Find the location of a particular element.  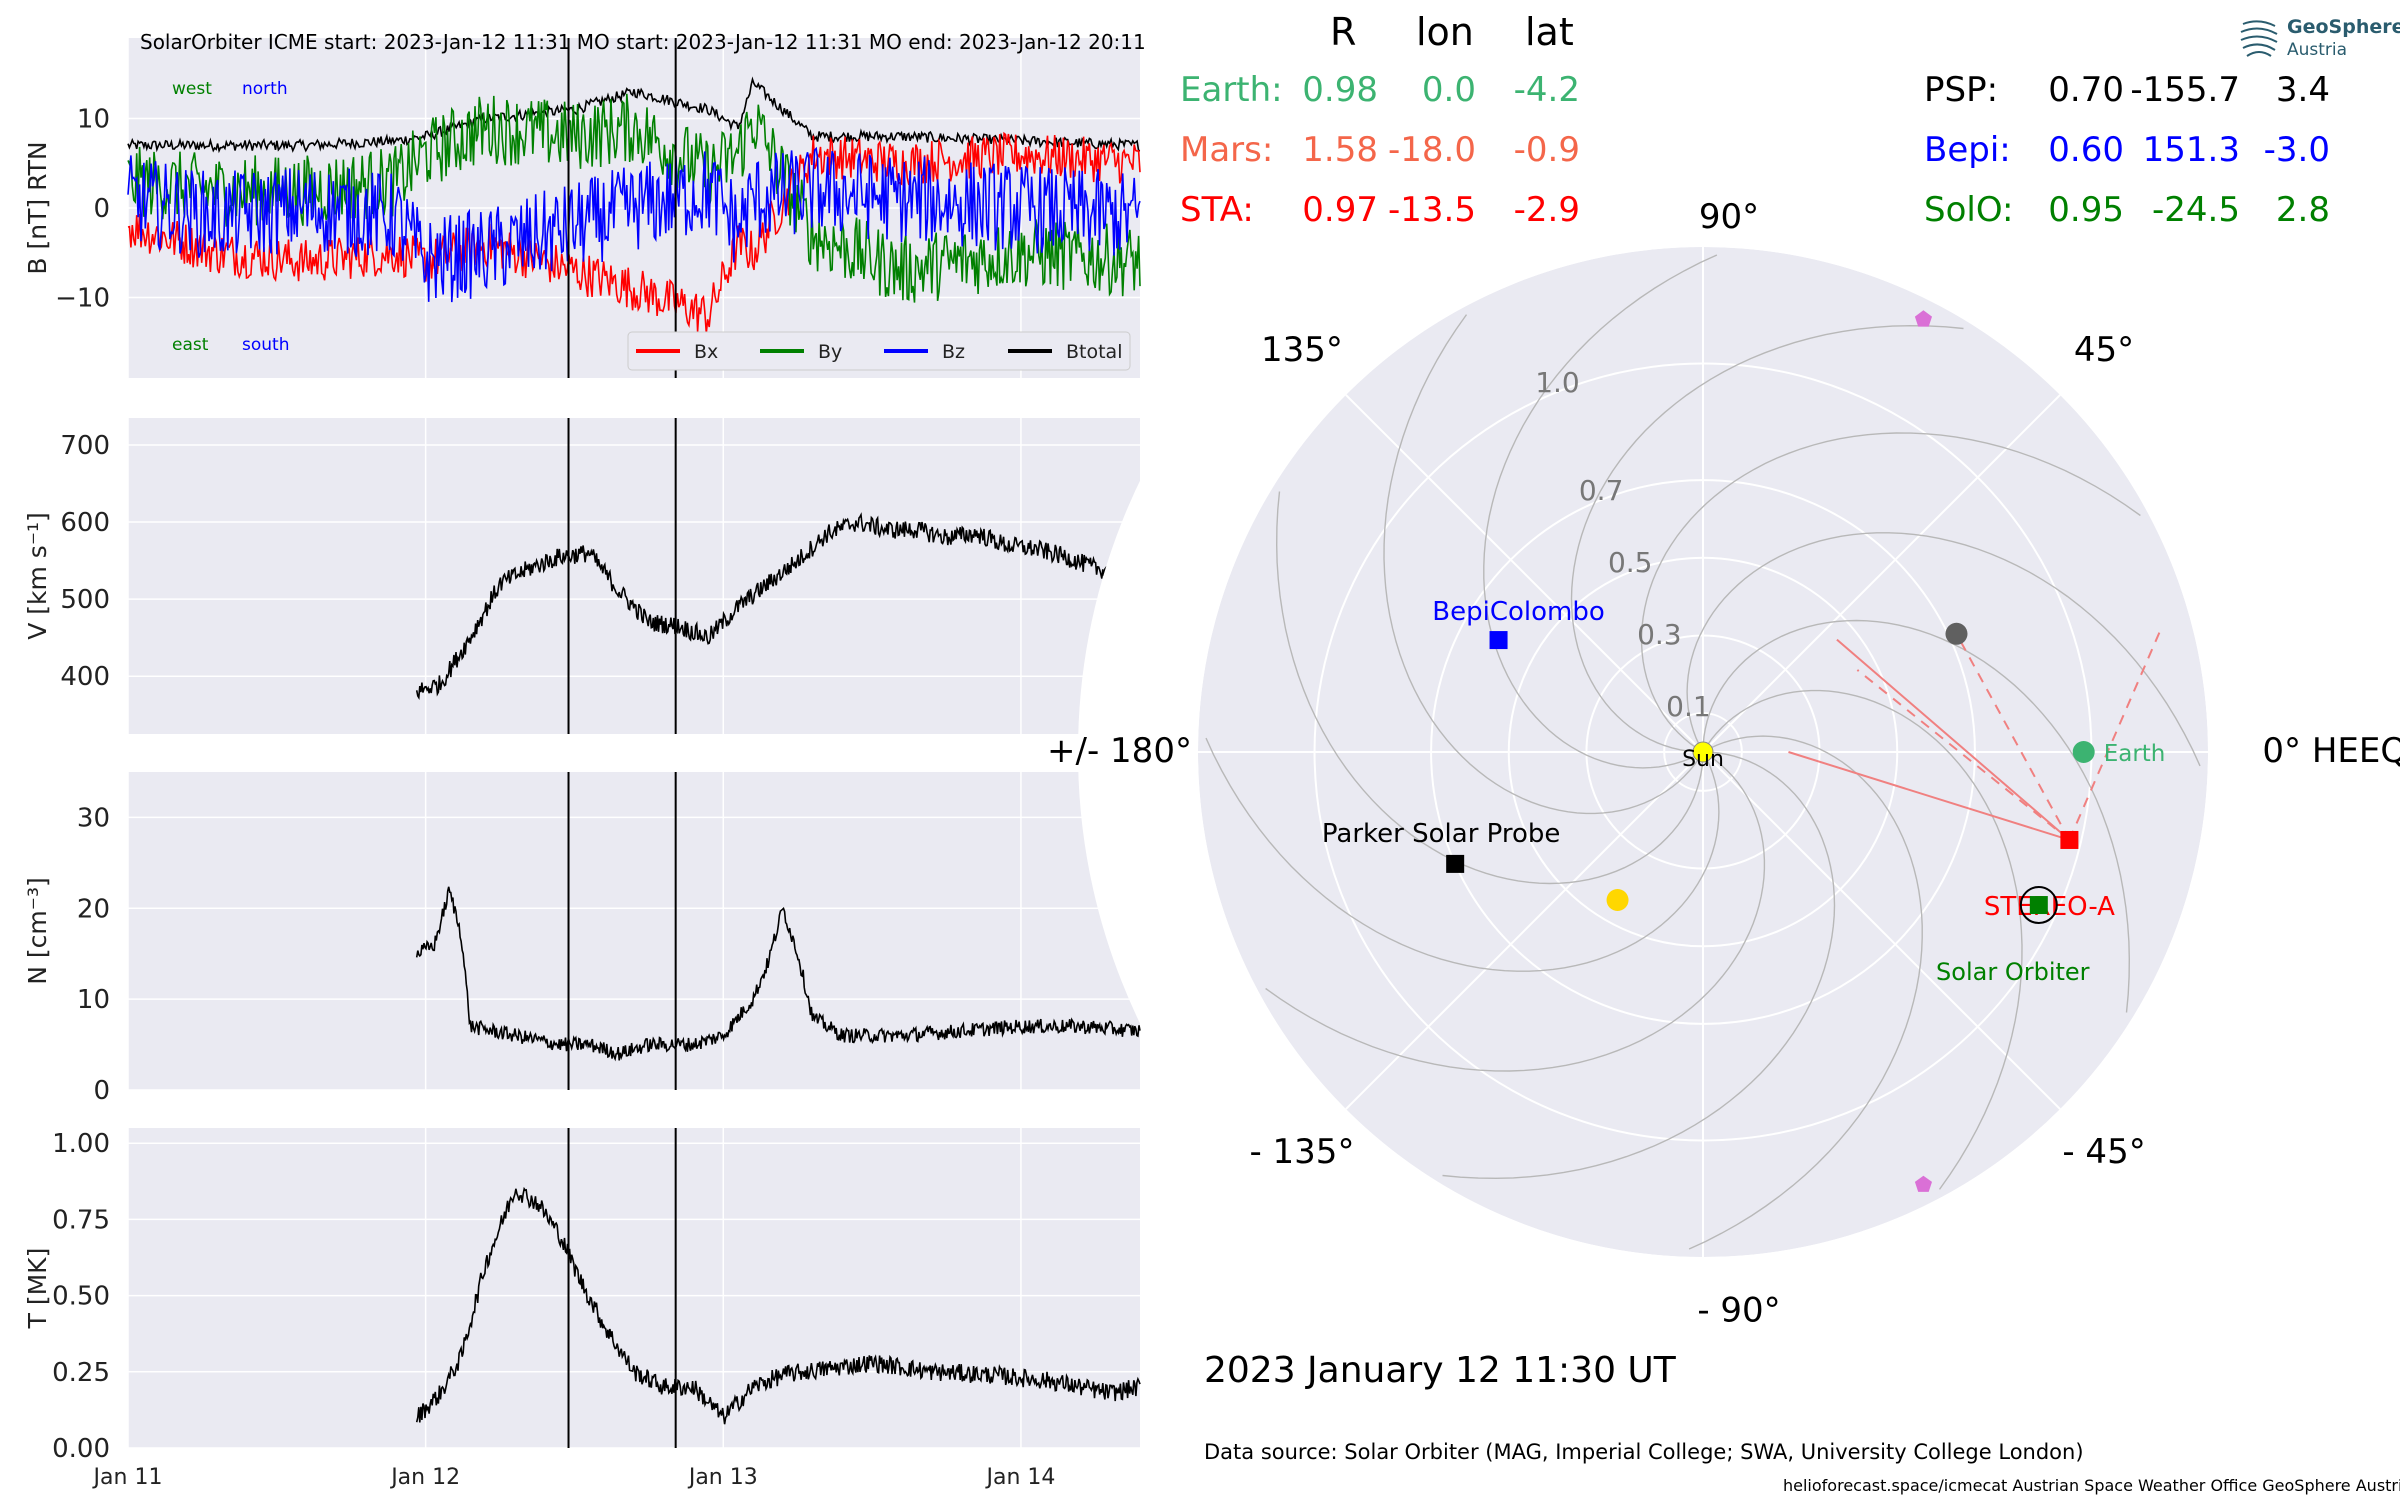

table-cell-lon: -155.7 is located at coordinates (2185, 90).